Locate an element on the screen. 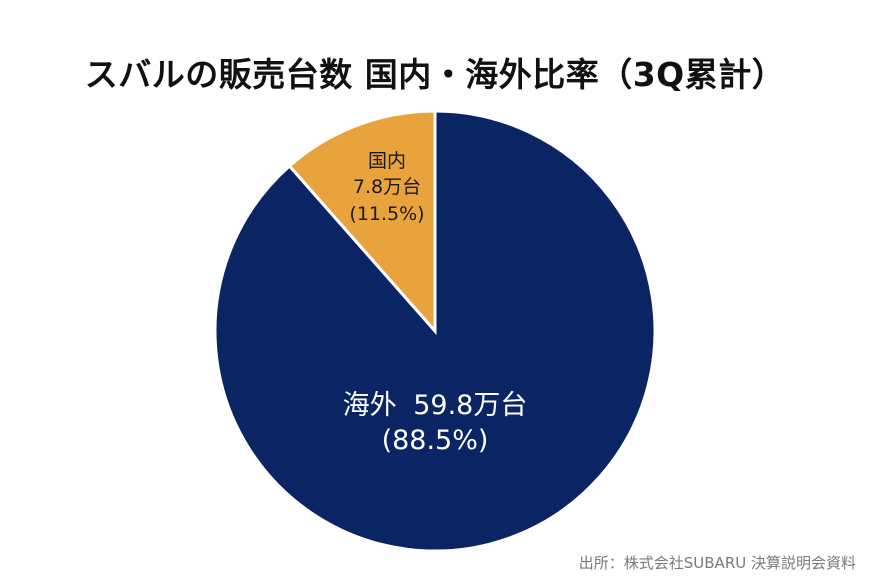 Image resolution: width=870 pixels, height=583 pixels. slice-label-domestic-value: 7.8万台 is located at coordinates (387, 187).